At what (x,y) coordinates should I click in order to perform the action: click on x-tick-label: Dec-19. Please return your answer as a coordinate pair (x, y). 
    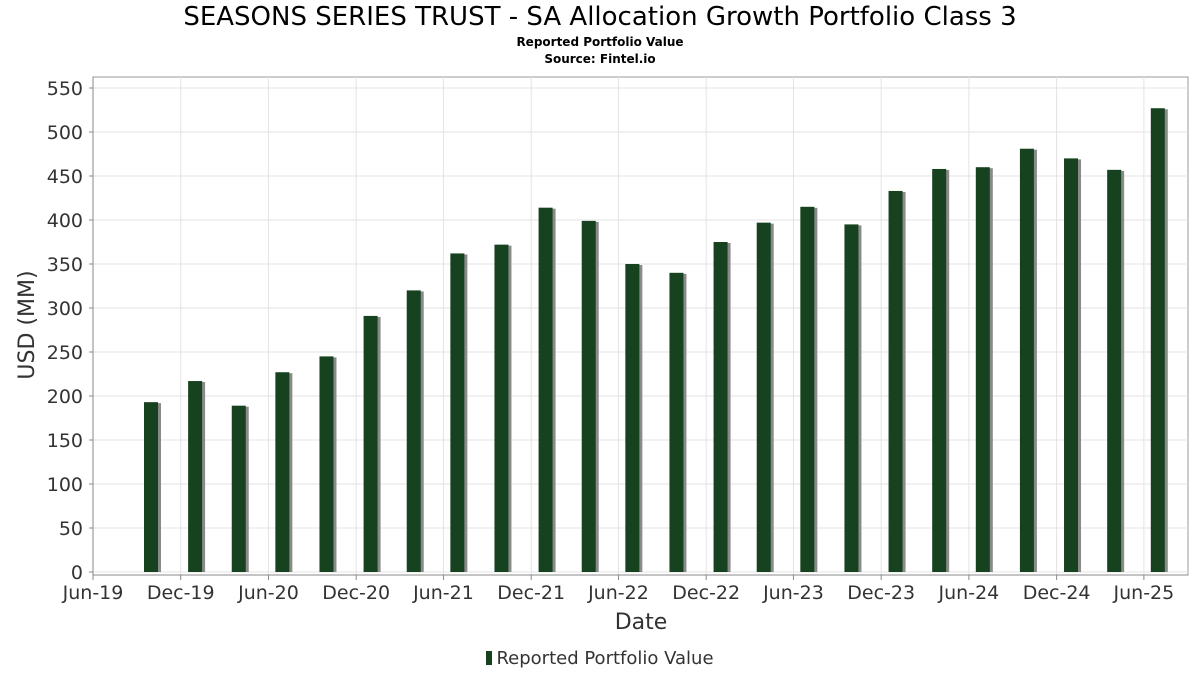
    Looking at the image, I should click on (181, 593).